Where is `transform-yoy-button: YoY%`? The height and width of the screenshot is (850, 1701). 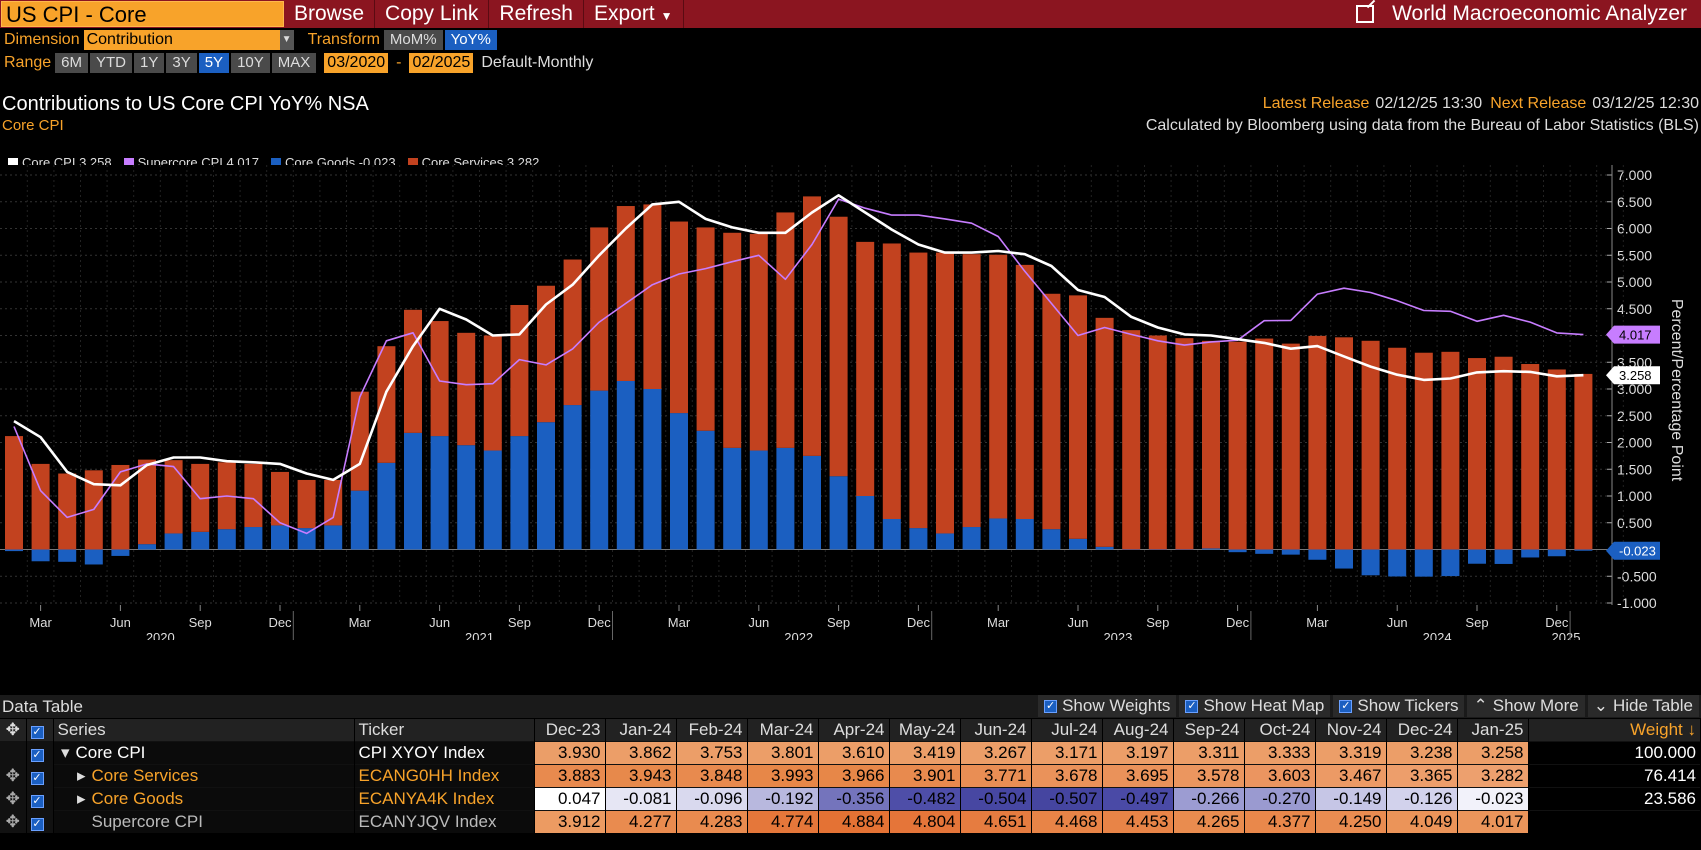
transform-yoy-button: YoY% is located at coordinates (470, 40).